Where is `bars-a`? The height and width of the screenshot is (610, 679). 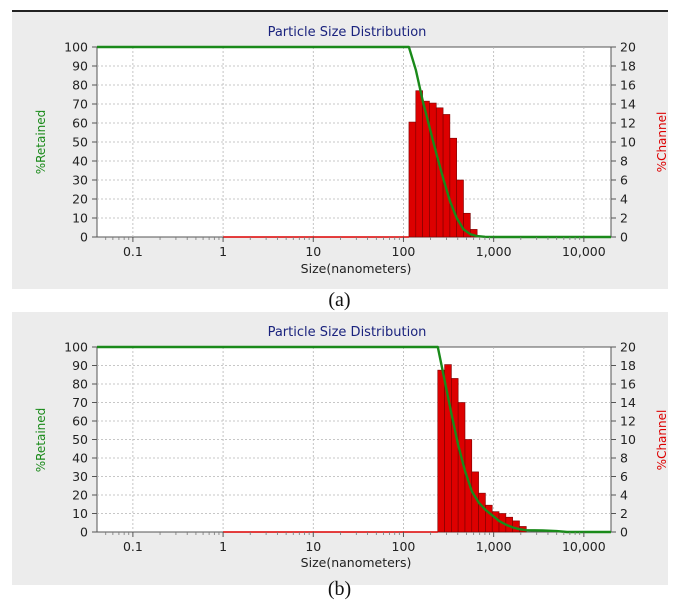
bars-a is located at coordinates (443, 164).